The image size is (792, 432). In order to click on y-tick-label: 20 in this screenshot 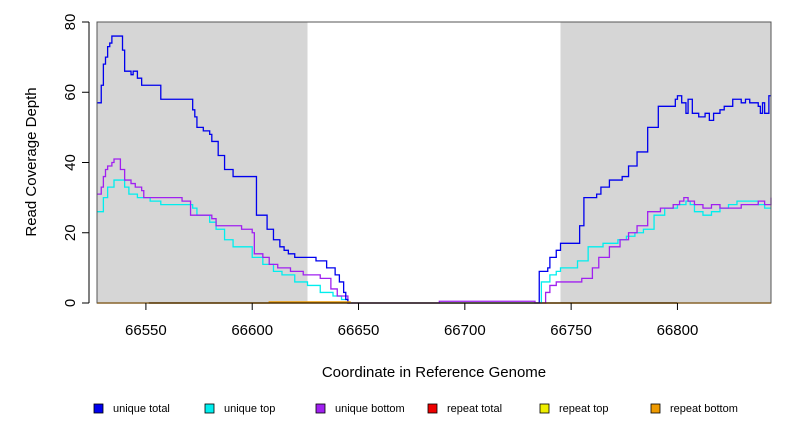, I will do `click(70, 232)`.